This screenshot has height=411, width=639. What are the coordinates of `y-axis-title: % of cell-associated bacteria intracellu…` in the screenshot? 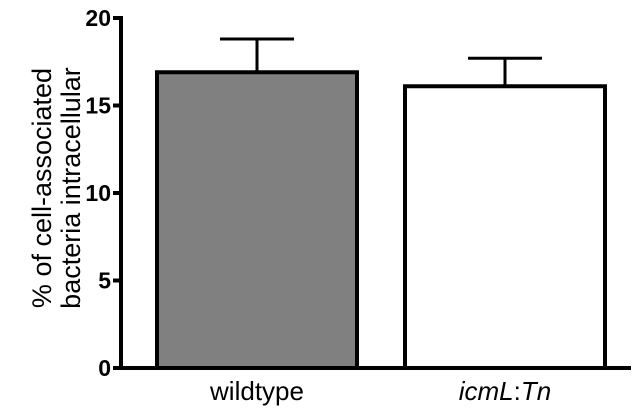 It's located at (56, 188).